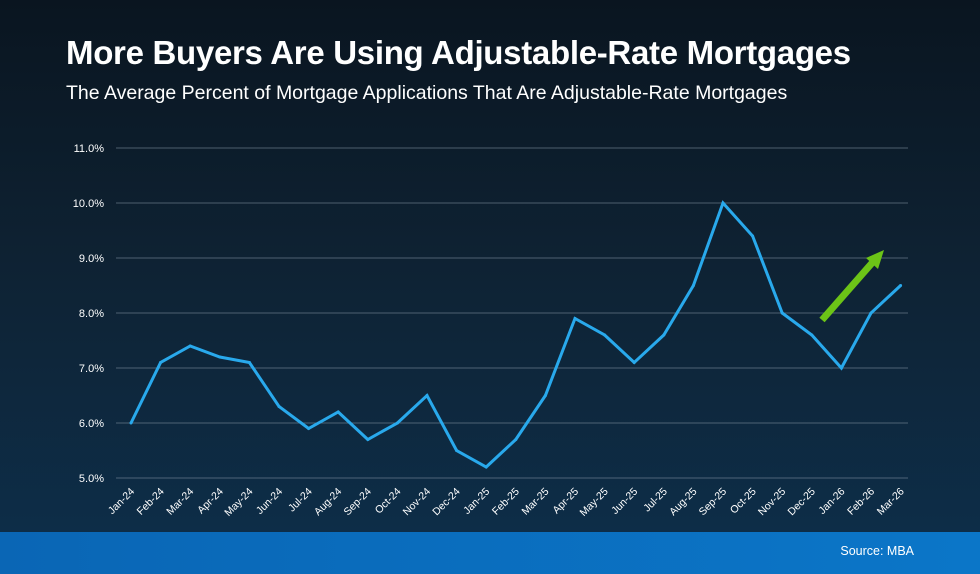 This screenshot has height=574, width=980. Describe the element at coordinates (91, 259) in the screenshot. I see `y-tick-label: 9.0%` at that location.